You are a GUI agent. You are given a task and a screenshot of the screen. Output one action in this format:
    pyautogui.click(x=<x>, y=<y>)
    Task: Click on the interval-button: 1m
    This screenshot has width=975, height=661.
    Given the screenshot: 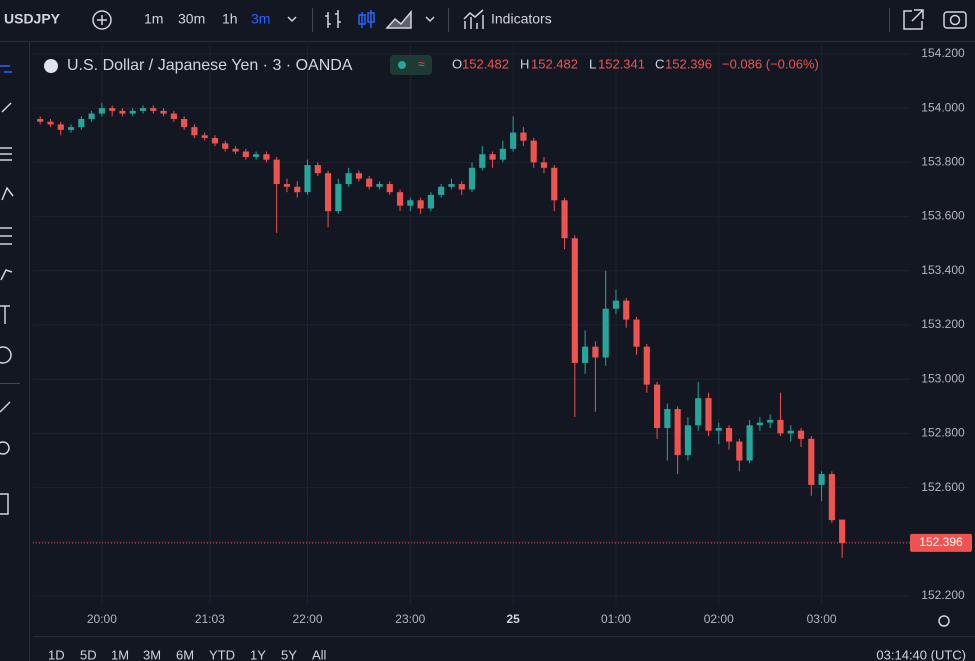 What is the action you would take?
    pyautogui.click(x=153, y=19)
    